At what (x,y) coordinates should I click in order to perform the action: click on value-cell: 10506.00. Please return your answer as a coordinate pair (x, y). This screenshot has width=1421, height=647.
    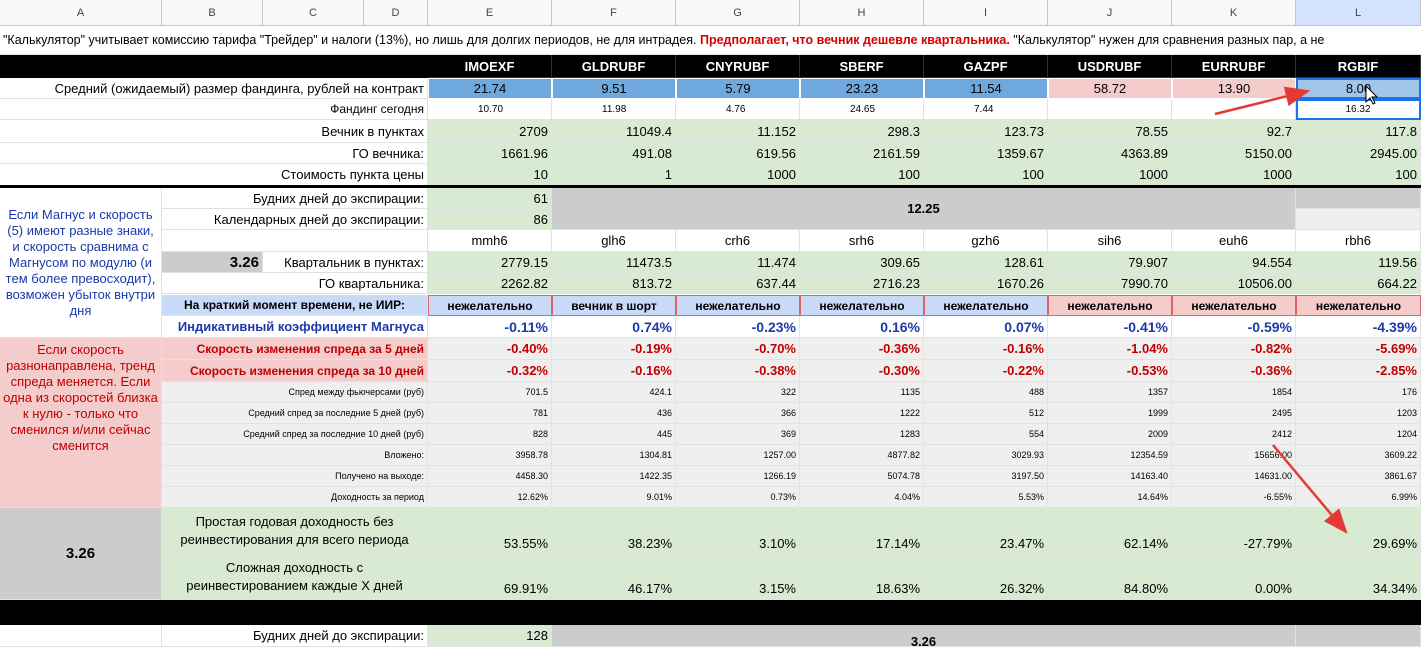
    Looking at the image, I should click on (1234, 283).